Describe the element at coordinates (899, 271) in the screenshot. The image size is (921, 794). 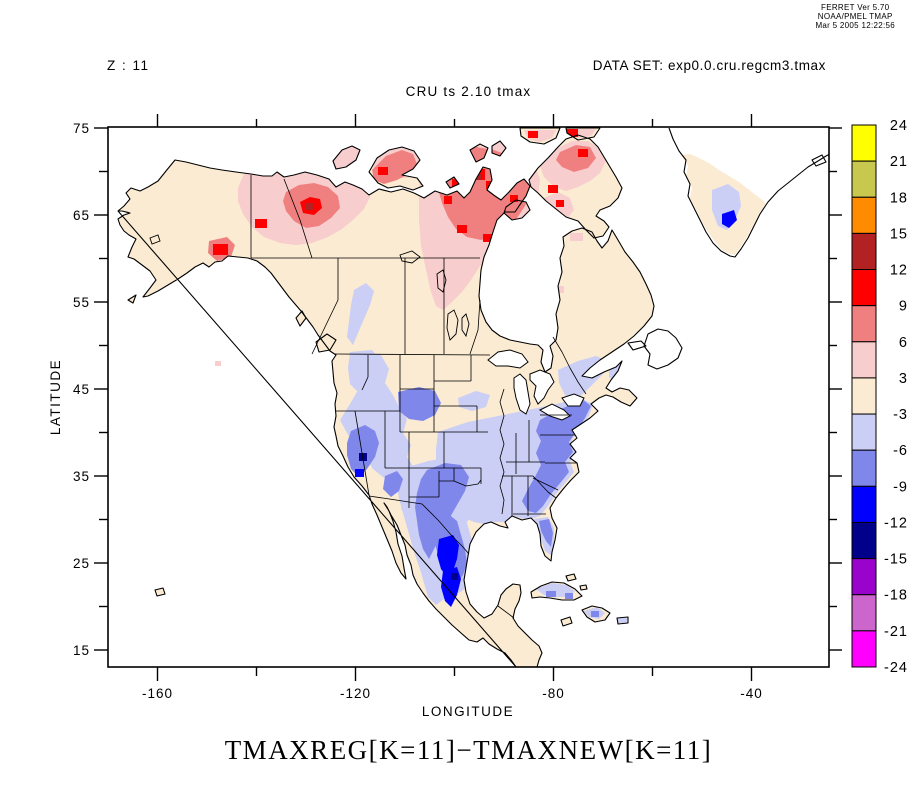
I see `colorbar-label: 12` at that location.